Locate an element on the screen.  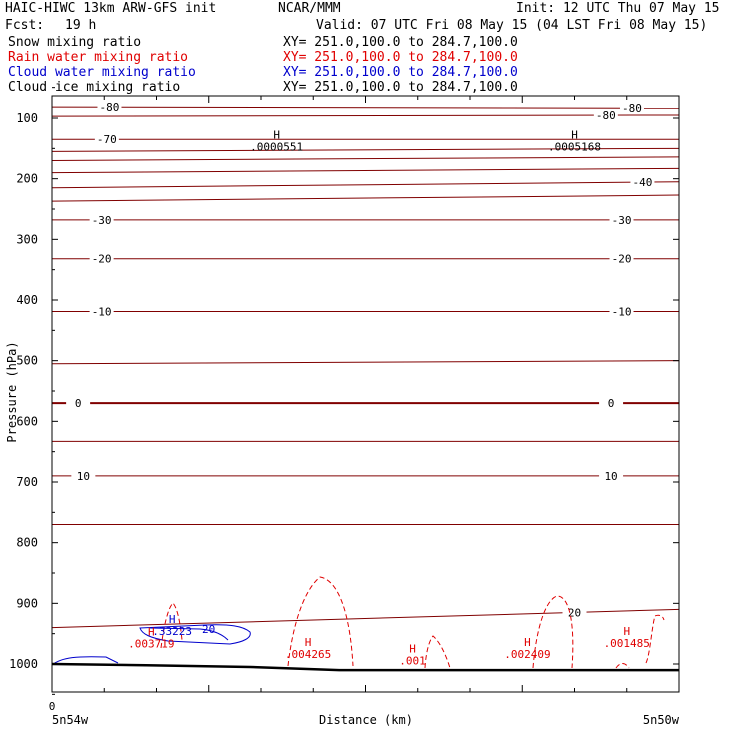
cloud-water-contour-label: 20 is located at coordinates (208, 629).